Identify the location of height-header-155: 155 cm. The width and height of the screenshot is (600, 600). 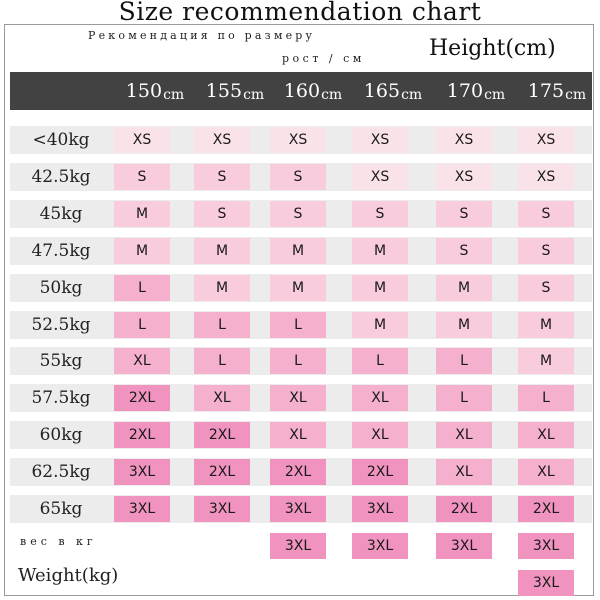
(235, 91).